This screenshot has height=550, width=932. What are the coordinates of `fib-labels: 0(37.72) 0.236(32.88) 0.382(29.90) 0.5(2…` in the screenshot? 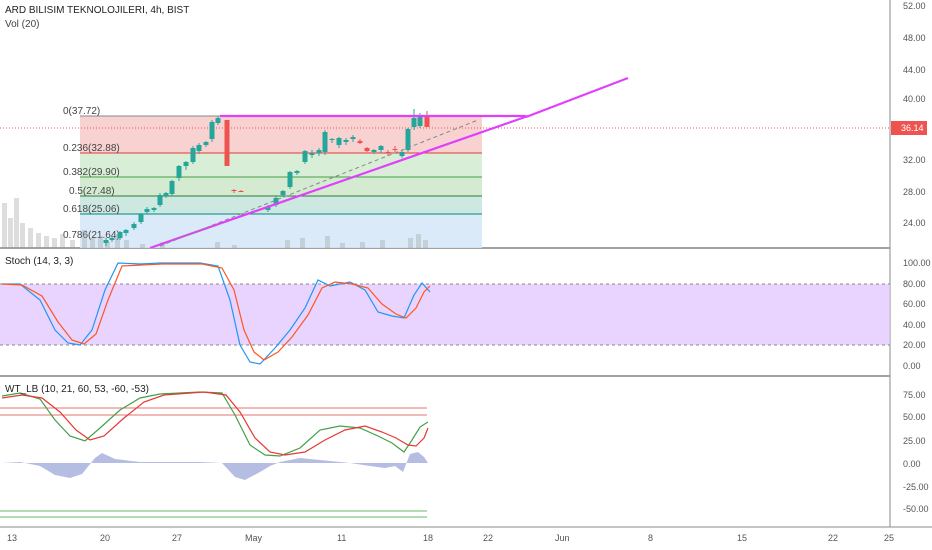 It's located at (91, 173).